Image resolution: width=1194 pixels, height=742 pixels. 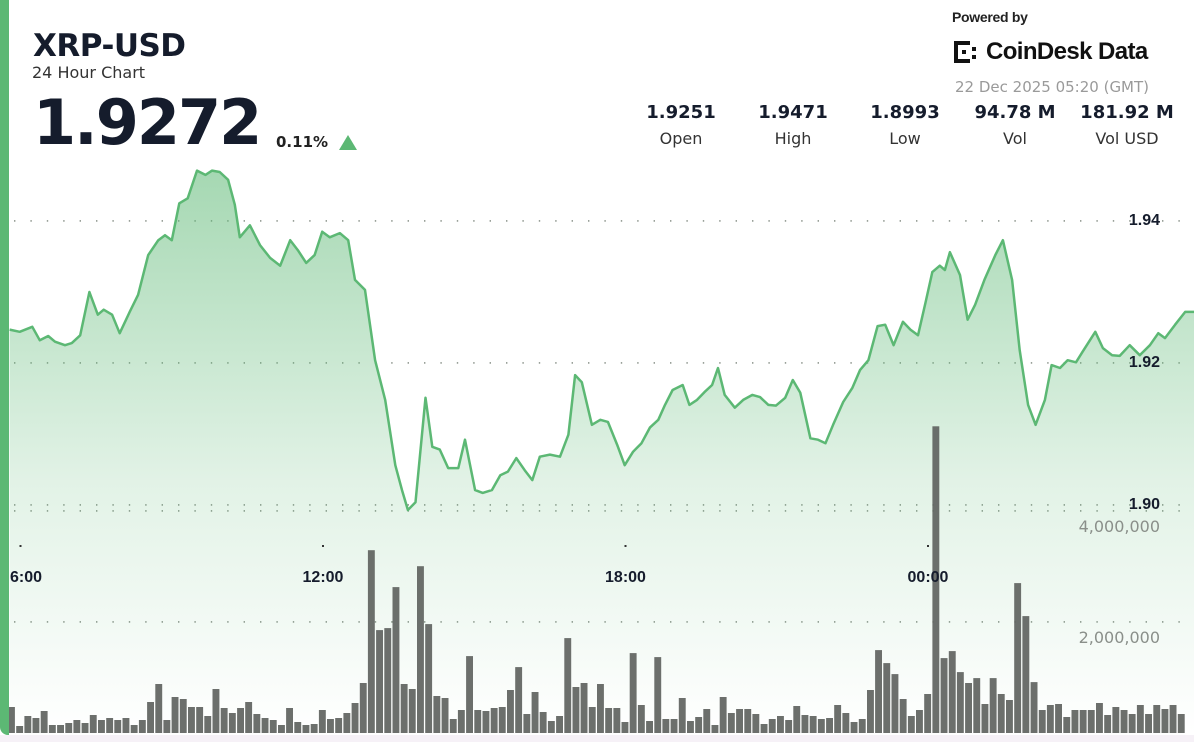 I want to click on x-tick-label: 00:00, so click(x=928, y=577).